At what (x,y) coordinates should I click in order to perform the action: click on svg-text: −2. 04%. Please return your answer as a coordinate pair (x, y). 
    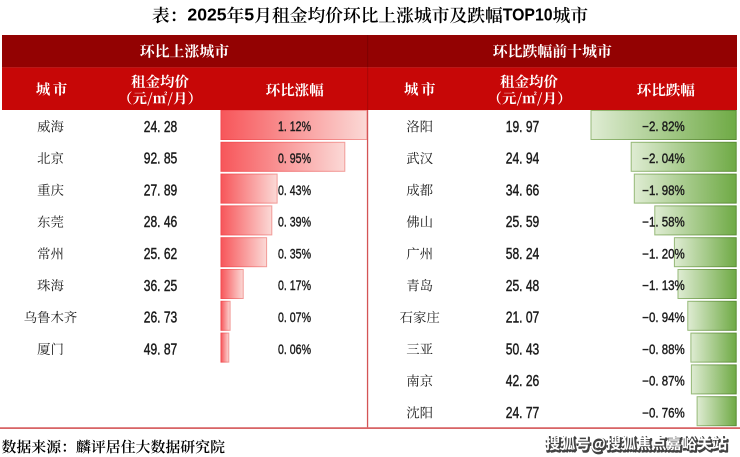
    Looking at the image, I should click on (663, 158).